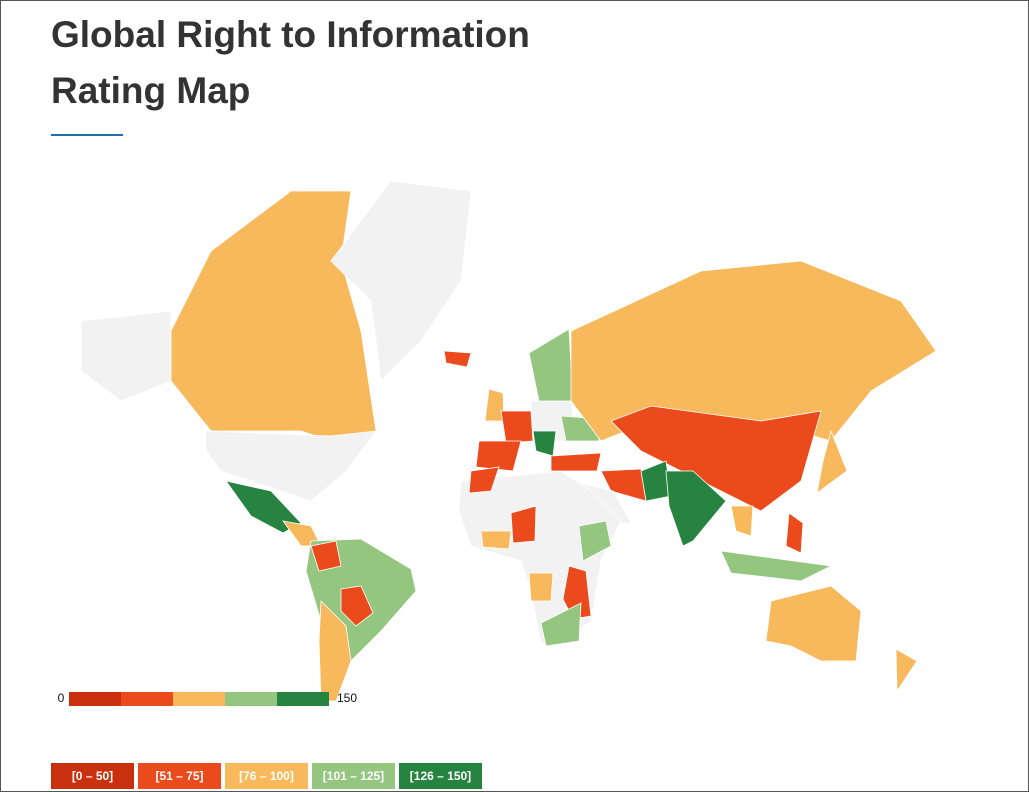 The width and height of the screenshot is (1029, 792). What do you see at coordinates (179, 776) in the screenshot?
I see `legend-button: [51 – 75]` at bounding box center [179, 776].